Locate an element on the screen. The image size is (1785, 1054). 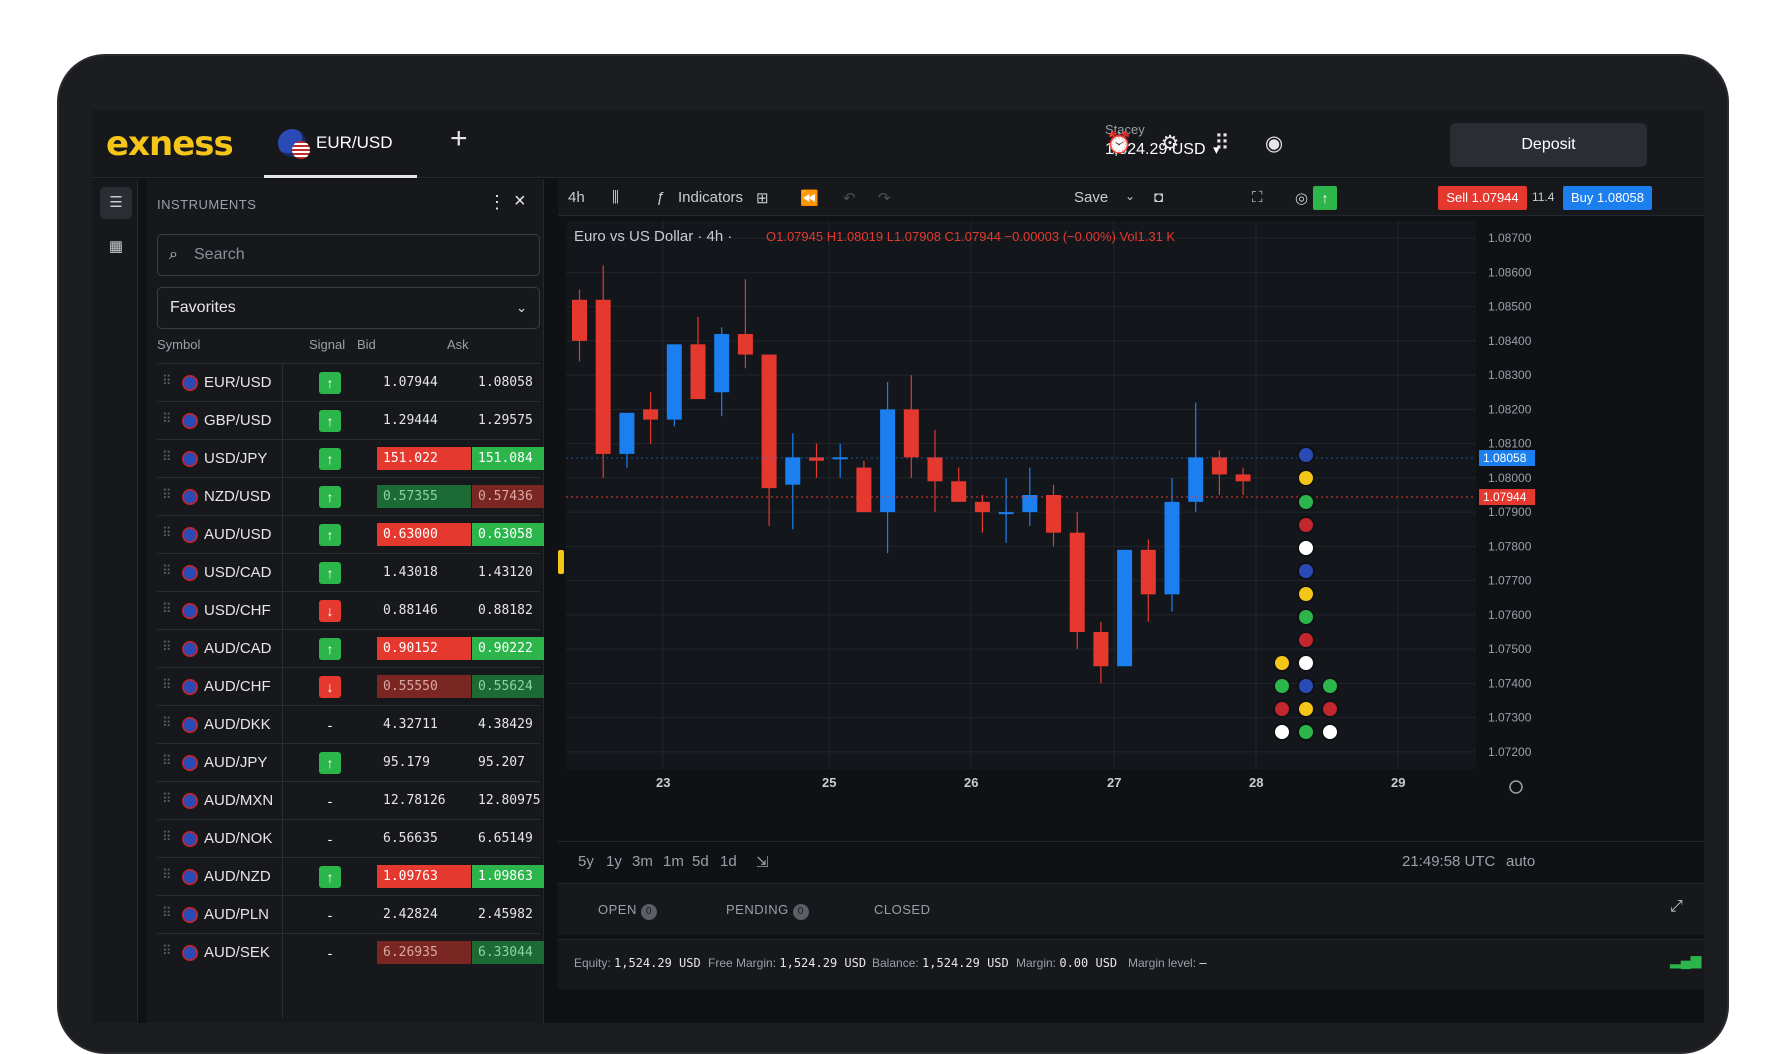
range-1d: 1d is located at coordinates (728, 861).